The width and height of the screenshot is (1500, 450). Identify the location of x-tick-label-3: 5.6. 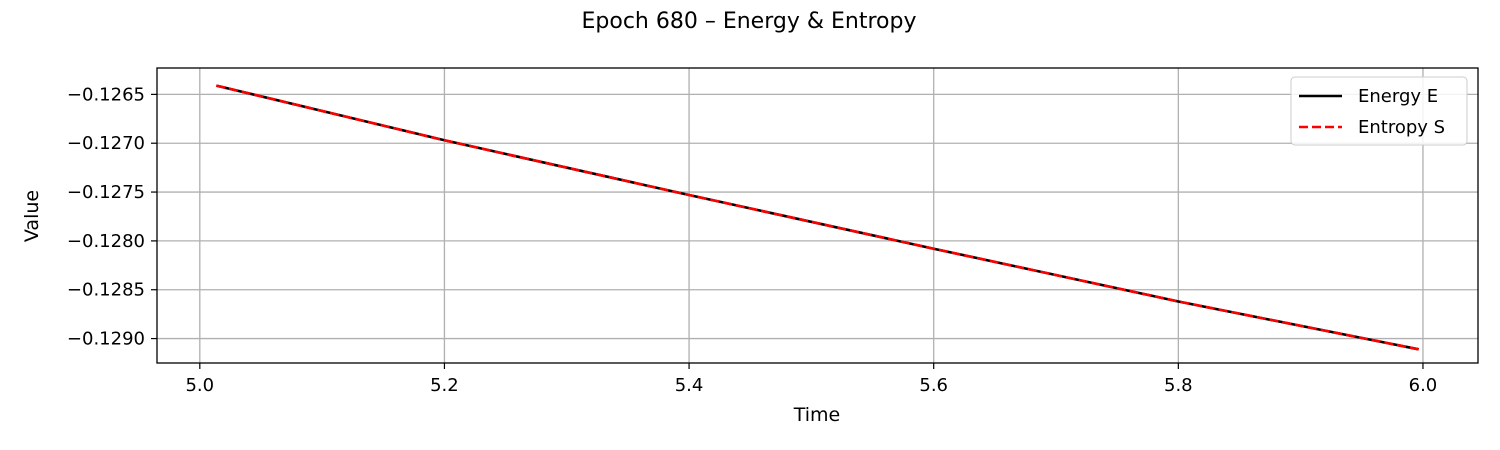
(933, 385).